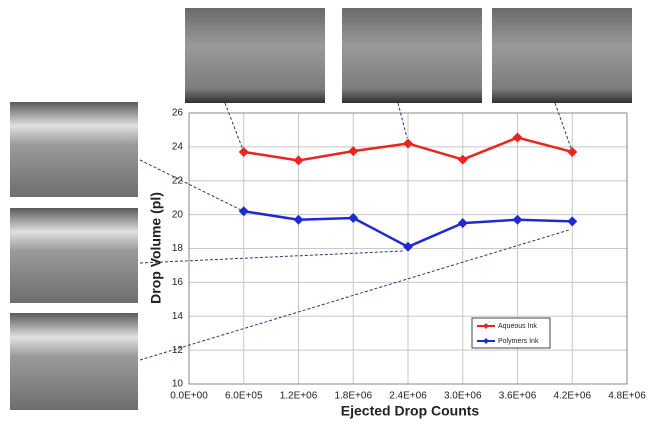 The height and width of the screenshot is (425, 656). What do you see at coordinates (178, 147) in the screenshot?
I see `y-tick-label: 24` at bounding box center [178, 147].